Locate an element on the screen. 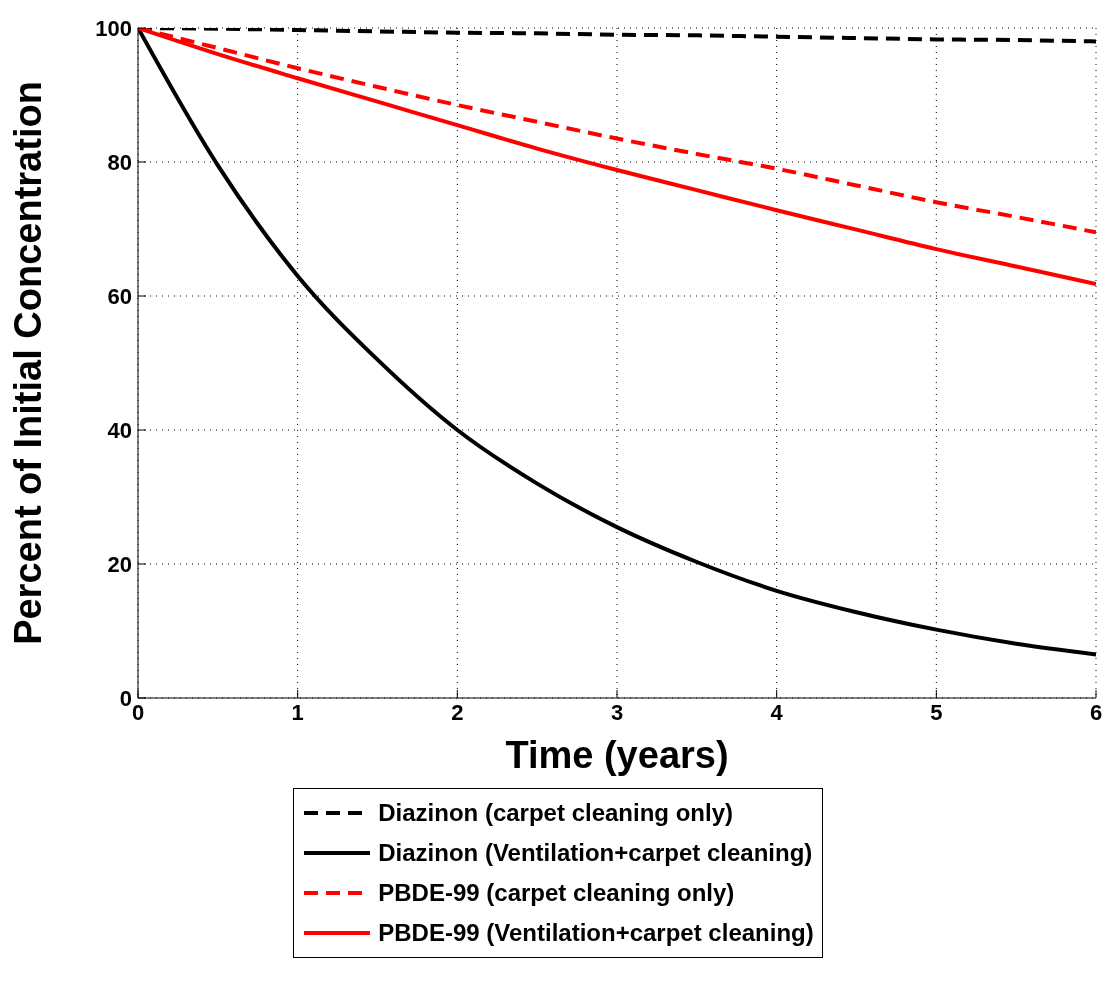 This screenshot has width=1110, height=999. legend-label: Diazinon (carpet cleaning only) is located at coordinates (555, 813).